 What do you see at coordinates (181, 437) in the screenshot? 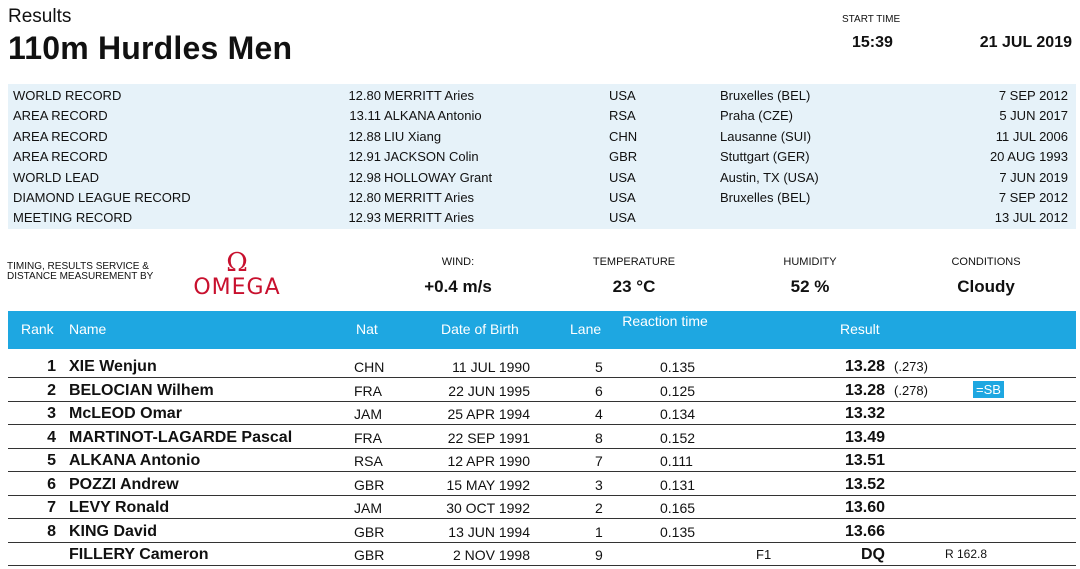
I see `result-name: MARTINOT-LAGARDE Pascal` at bounding box center [181, 437].